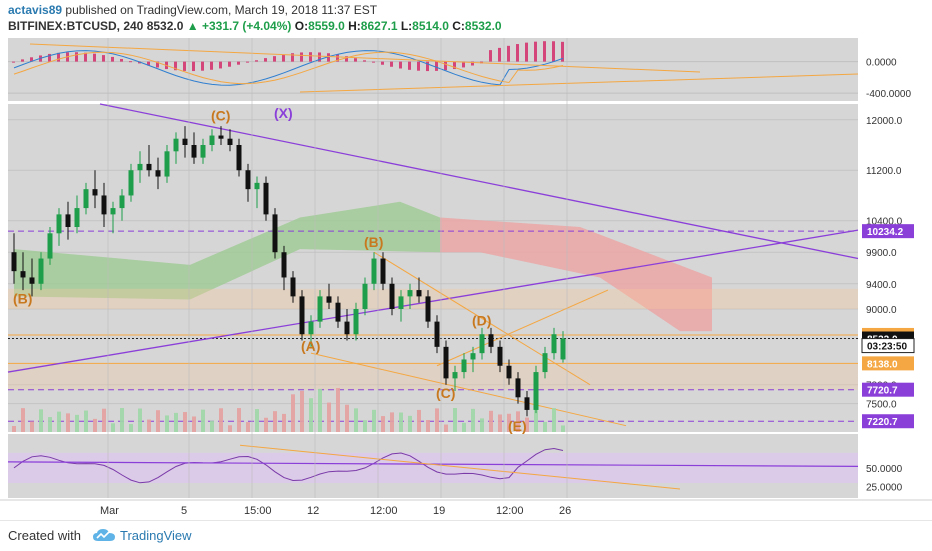  Describe the element at coordinates (165, 26) in the screenshot. I see `last-price: 8532.0` at that location.